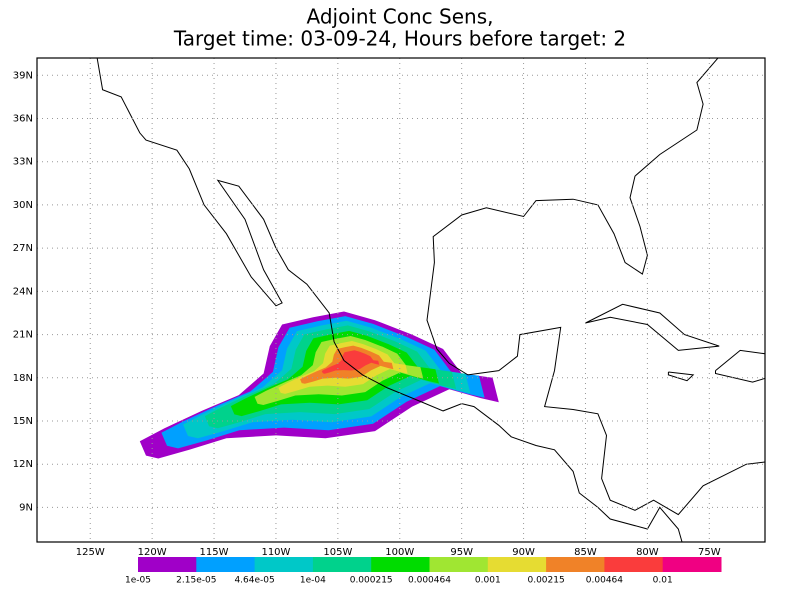 The height and width of the screenshot is (600, 800). I want to click on y-tick-label: 24N, so click(23, 291).